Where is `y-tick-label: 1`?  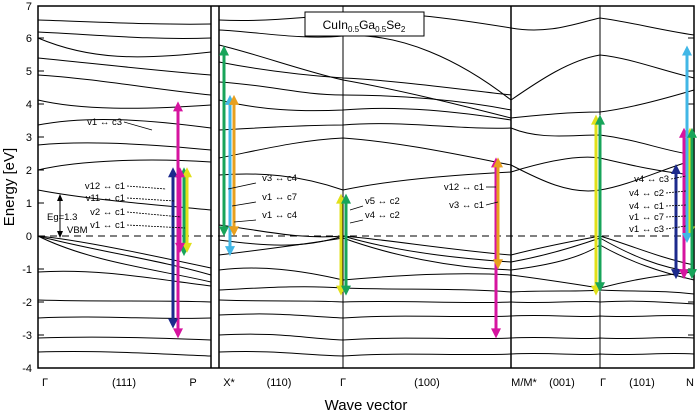 y-tick-label: 1 is located at coordinates (29, 204).